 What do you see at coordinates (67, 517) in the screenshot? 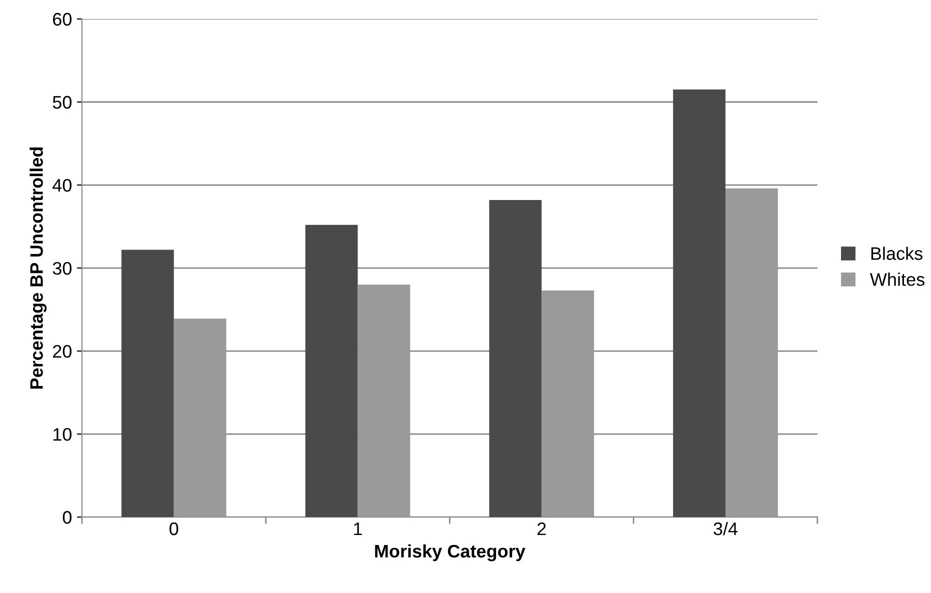
I see `y-tick-label: 0` at bounding box center [67, 517].